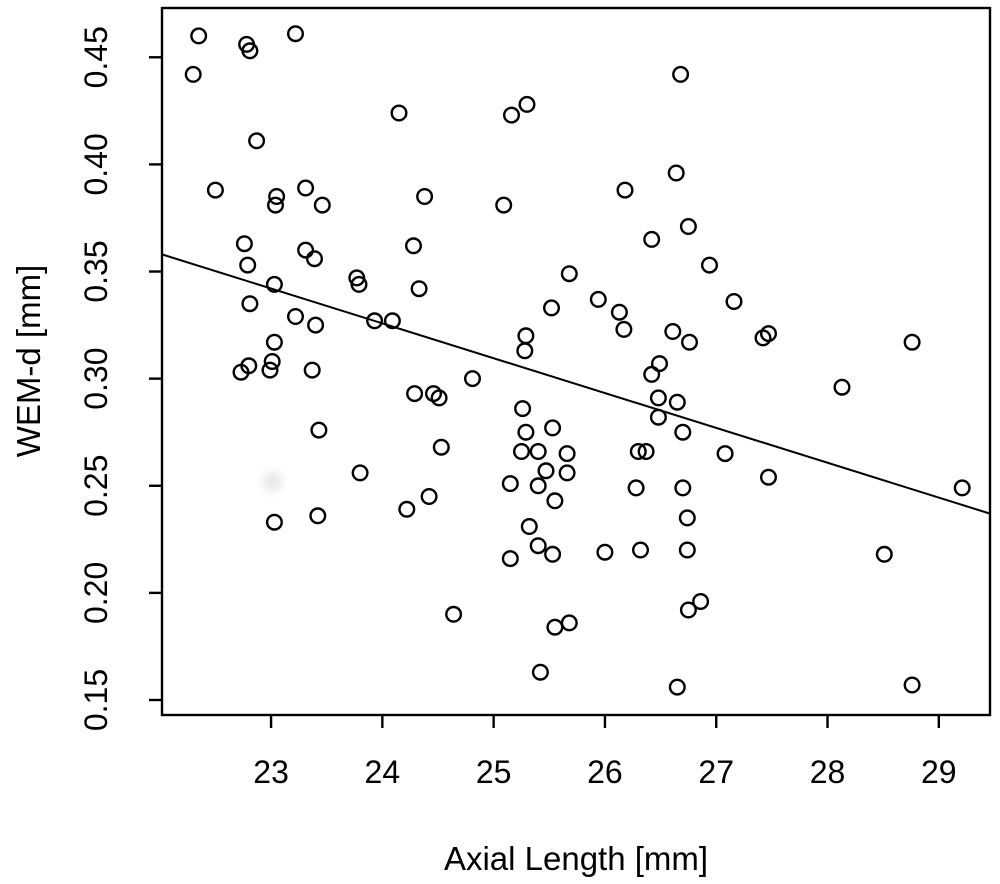  What do you see at coordinates (383, 772) in the screenshot?
I see `x-tick-label: 24` at bounding box center [383, 772].